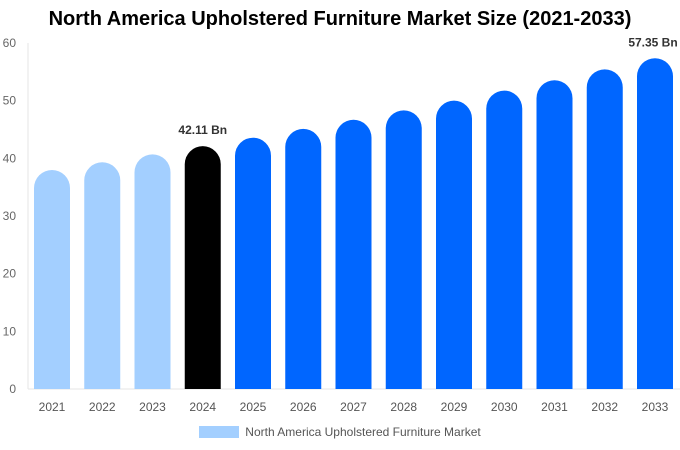 This screenshot has width=680, height=450. I want to click on bar-2026, so click(303, 258).